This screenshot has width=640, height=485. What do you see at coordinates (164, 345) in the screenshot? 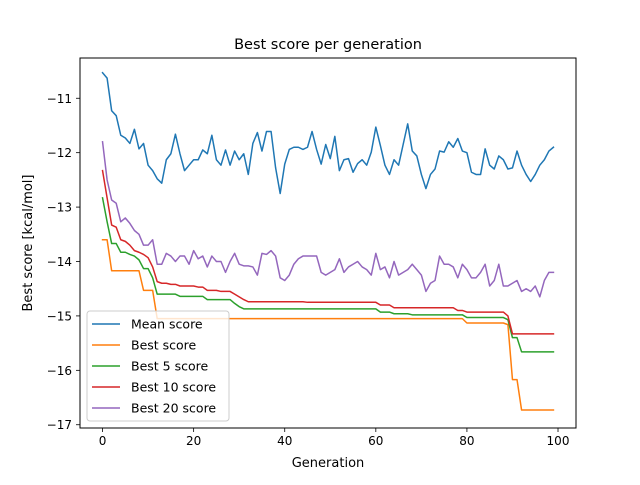
I see `legend-label: Best score` at bounding box center [164, 345].